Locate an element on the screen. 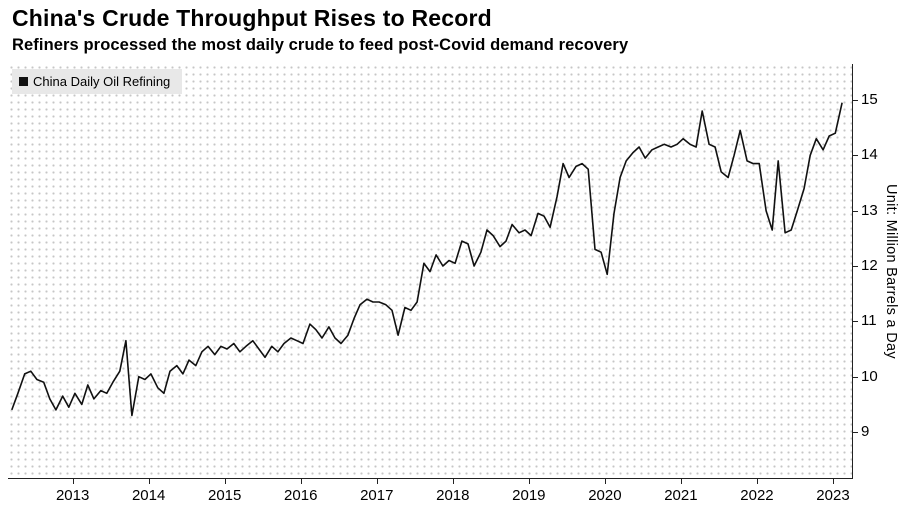  legend: China Daily Oil Refining is located at coordinates (97, 81).